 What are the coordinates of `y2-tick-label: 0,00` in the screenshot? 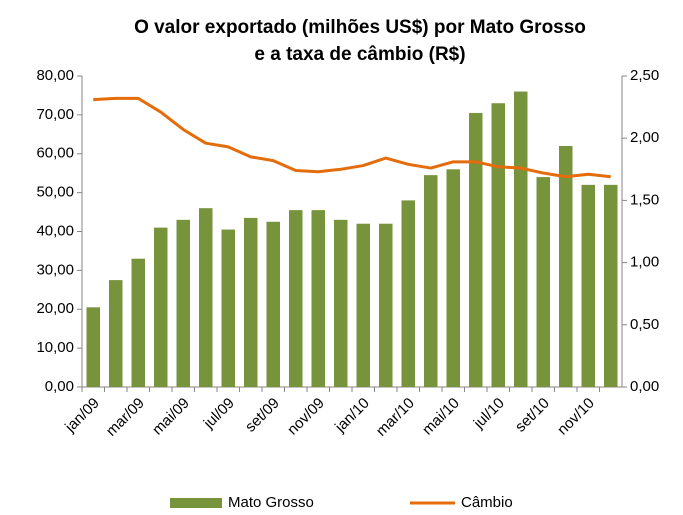 It's located at (644, 386).